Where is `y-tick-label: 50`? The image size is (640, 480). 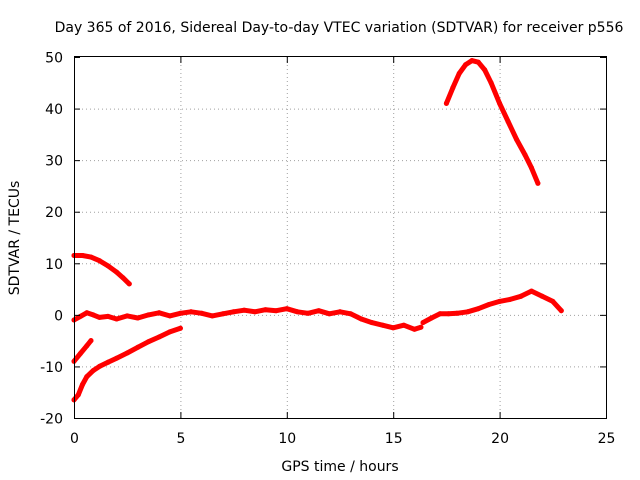
y-tick-label: 50 is located at coordinates (54, 59).